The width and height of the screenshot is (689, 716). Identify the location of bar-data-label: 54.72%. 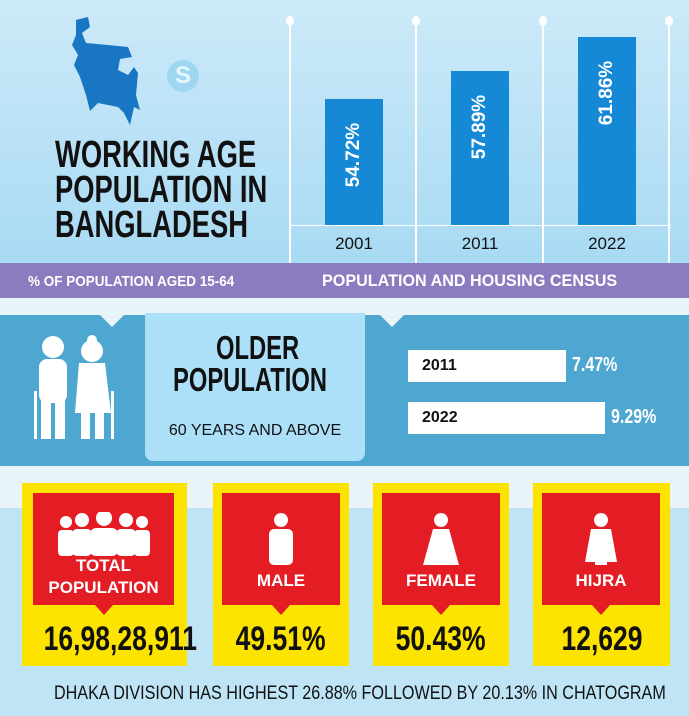
(353, 155).